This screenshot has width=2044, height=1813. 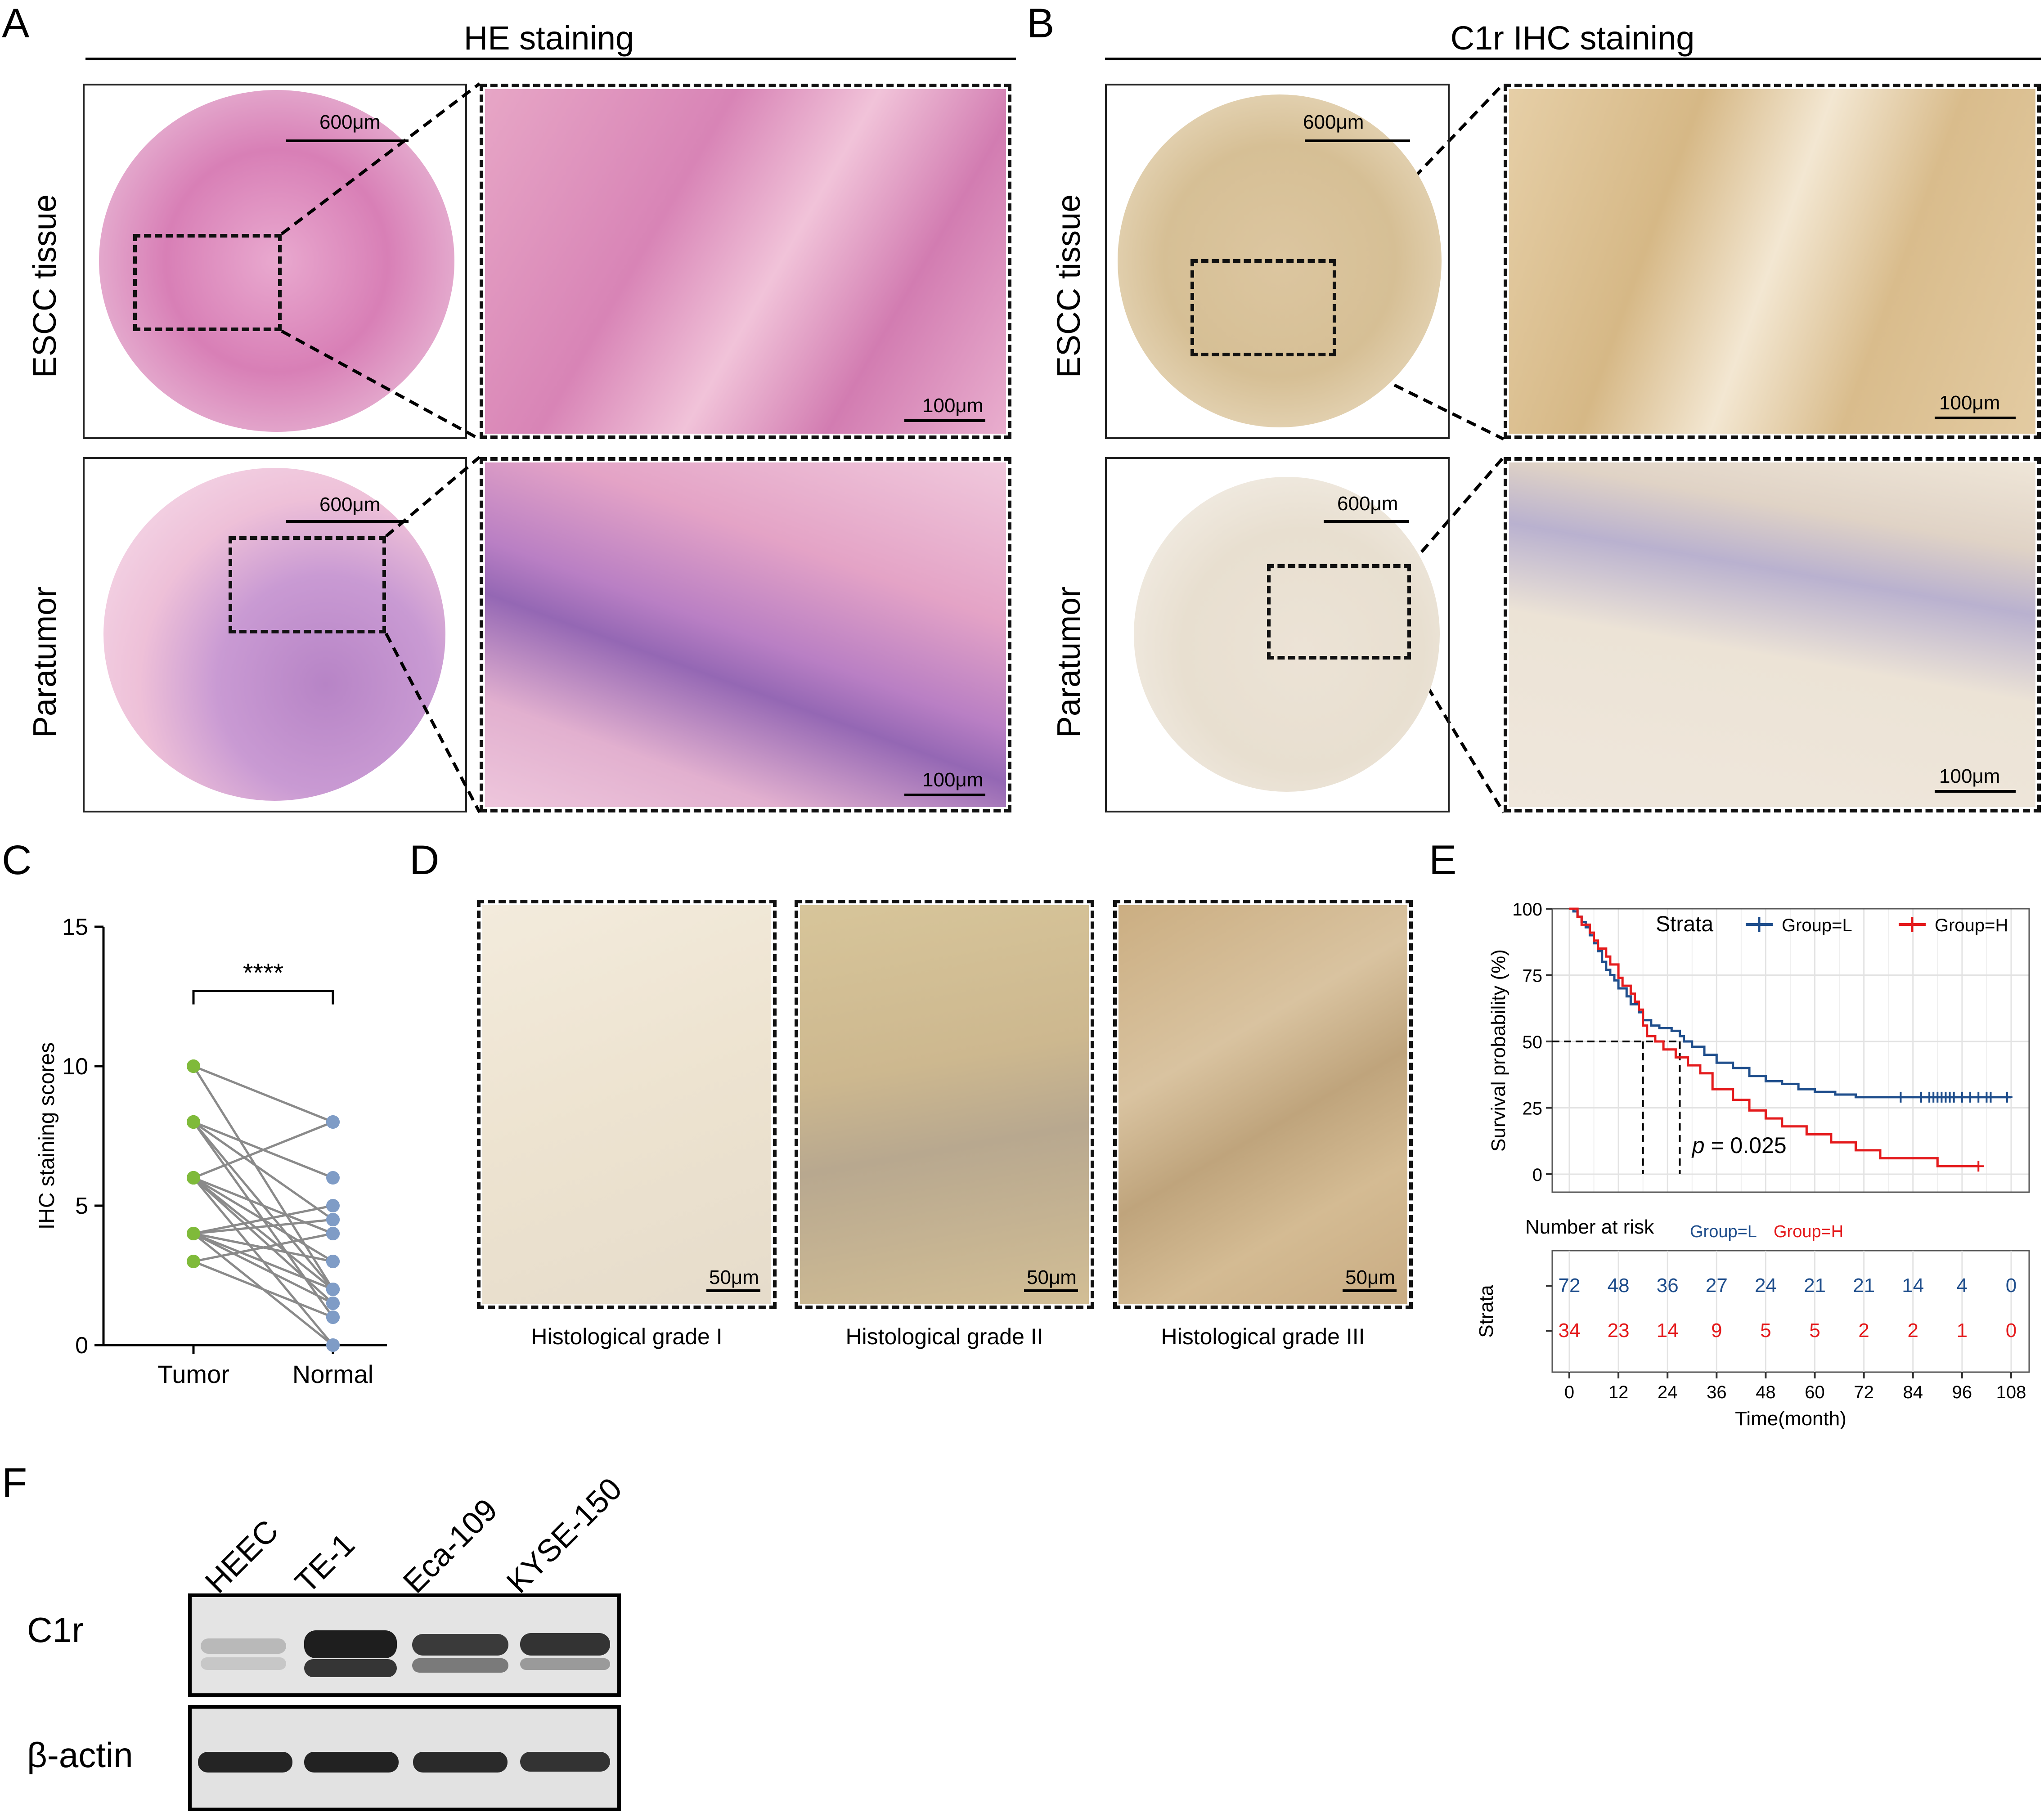 What do you see at coordinates (1766, 1285) in the screenshot?
I see `e-risk-value: 24` at bounding box center [1766, 1285].